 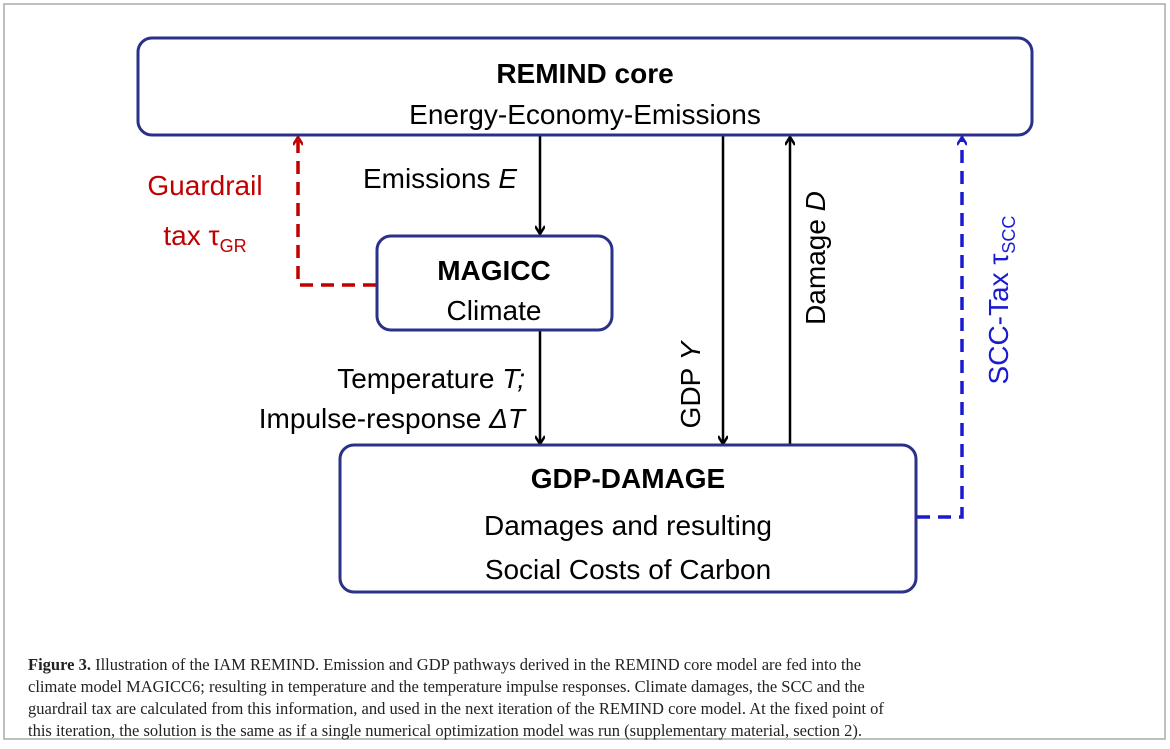 I want to click on label-text: SCC-Tax τ, so click(x=998, y=319).